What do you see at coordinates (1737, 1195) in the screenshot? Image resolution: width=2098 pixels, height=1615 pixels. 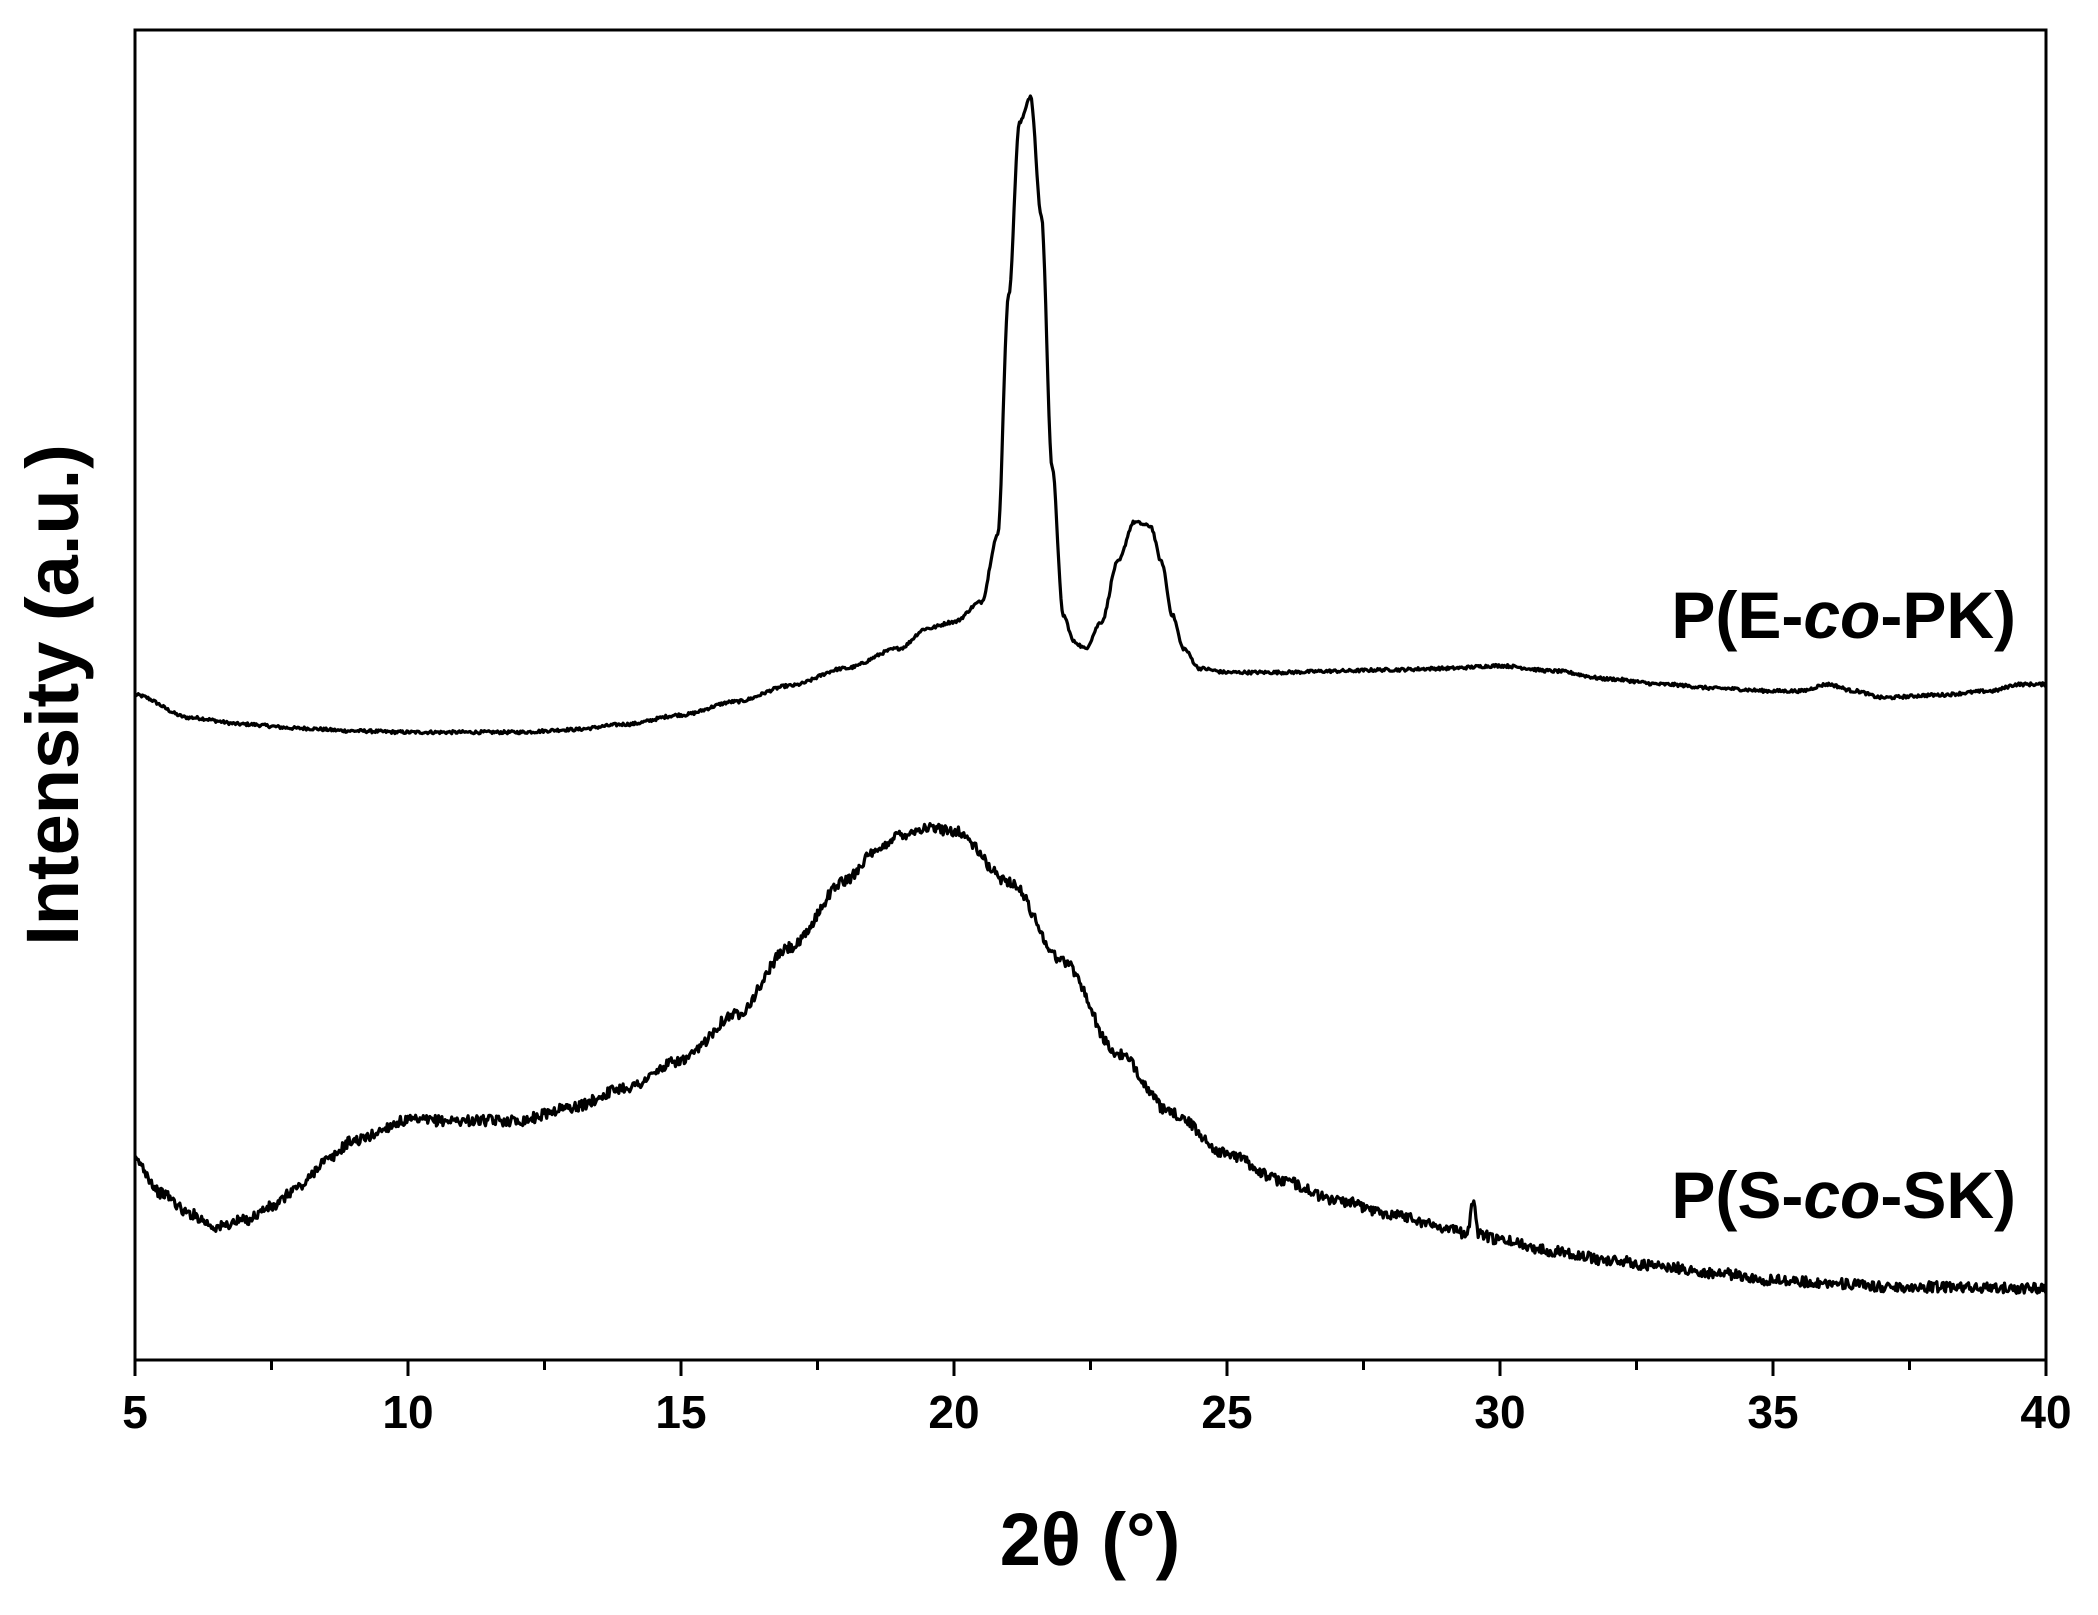 I see `series-label-part: P(S-` at bounding box center [1737, 1195].